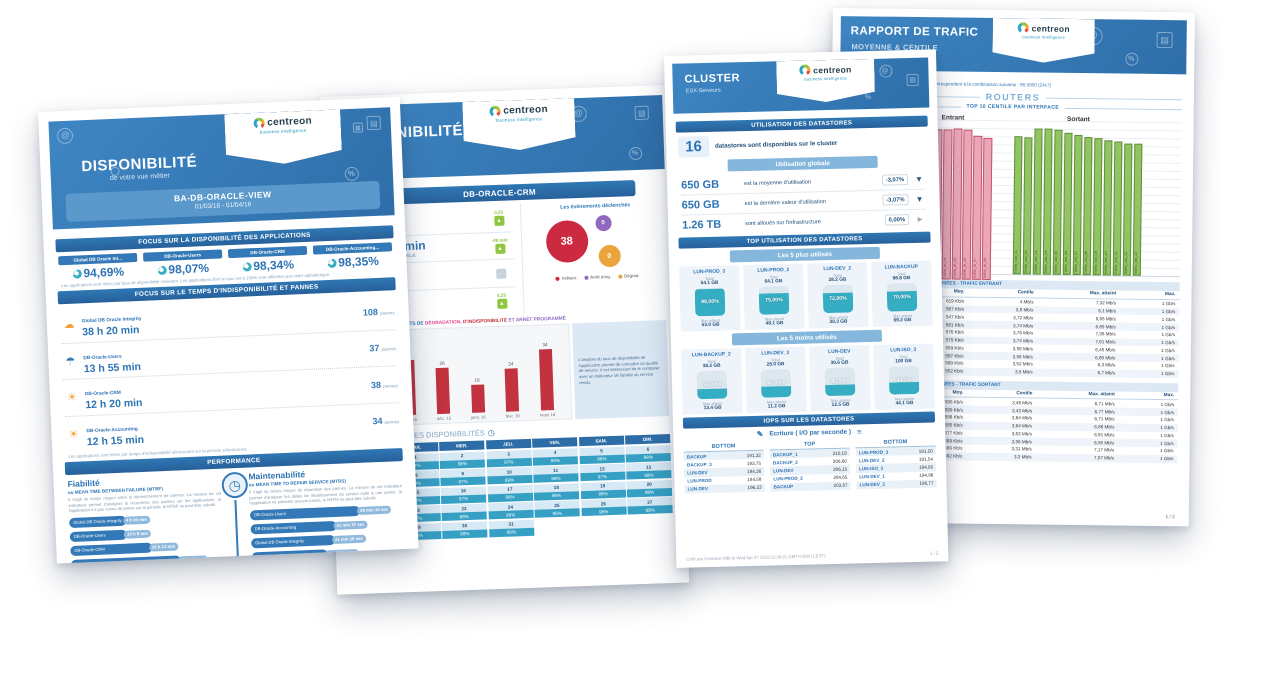 This screenshot has height=687, width=1278. I want to click on calendar-cell: 11 98%, so click(556, 474).